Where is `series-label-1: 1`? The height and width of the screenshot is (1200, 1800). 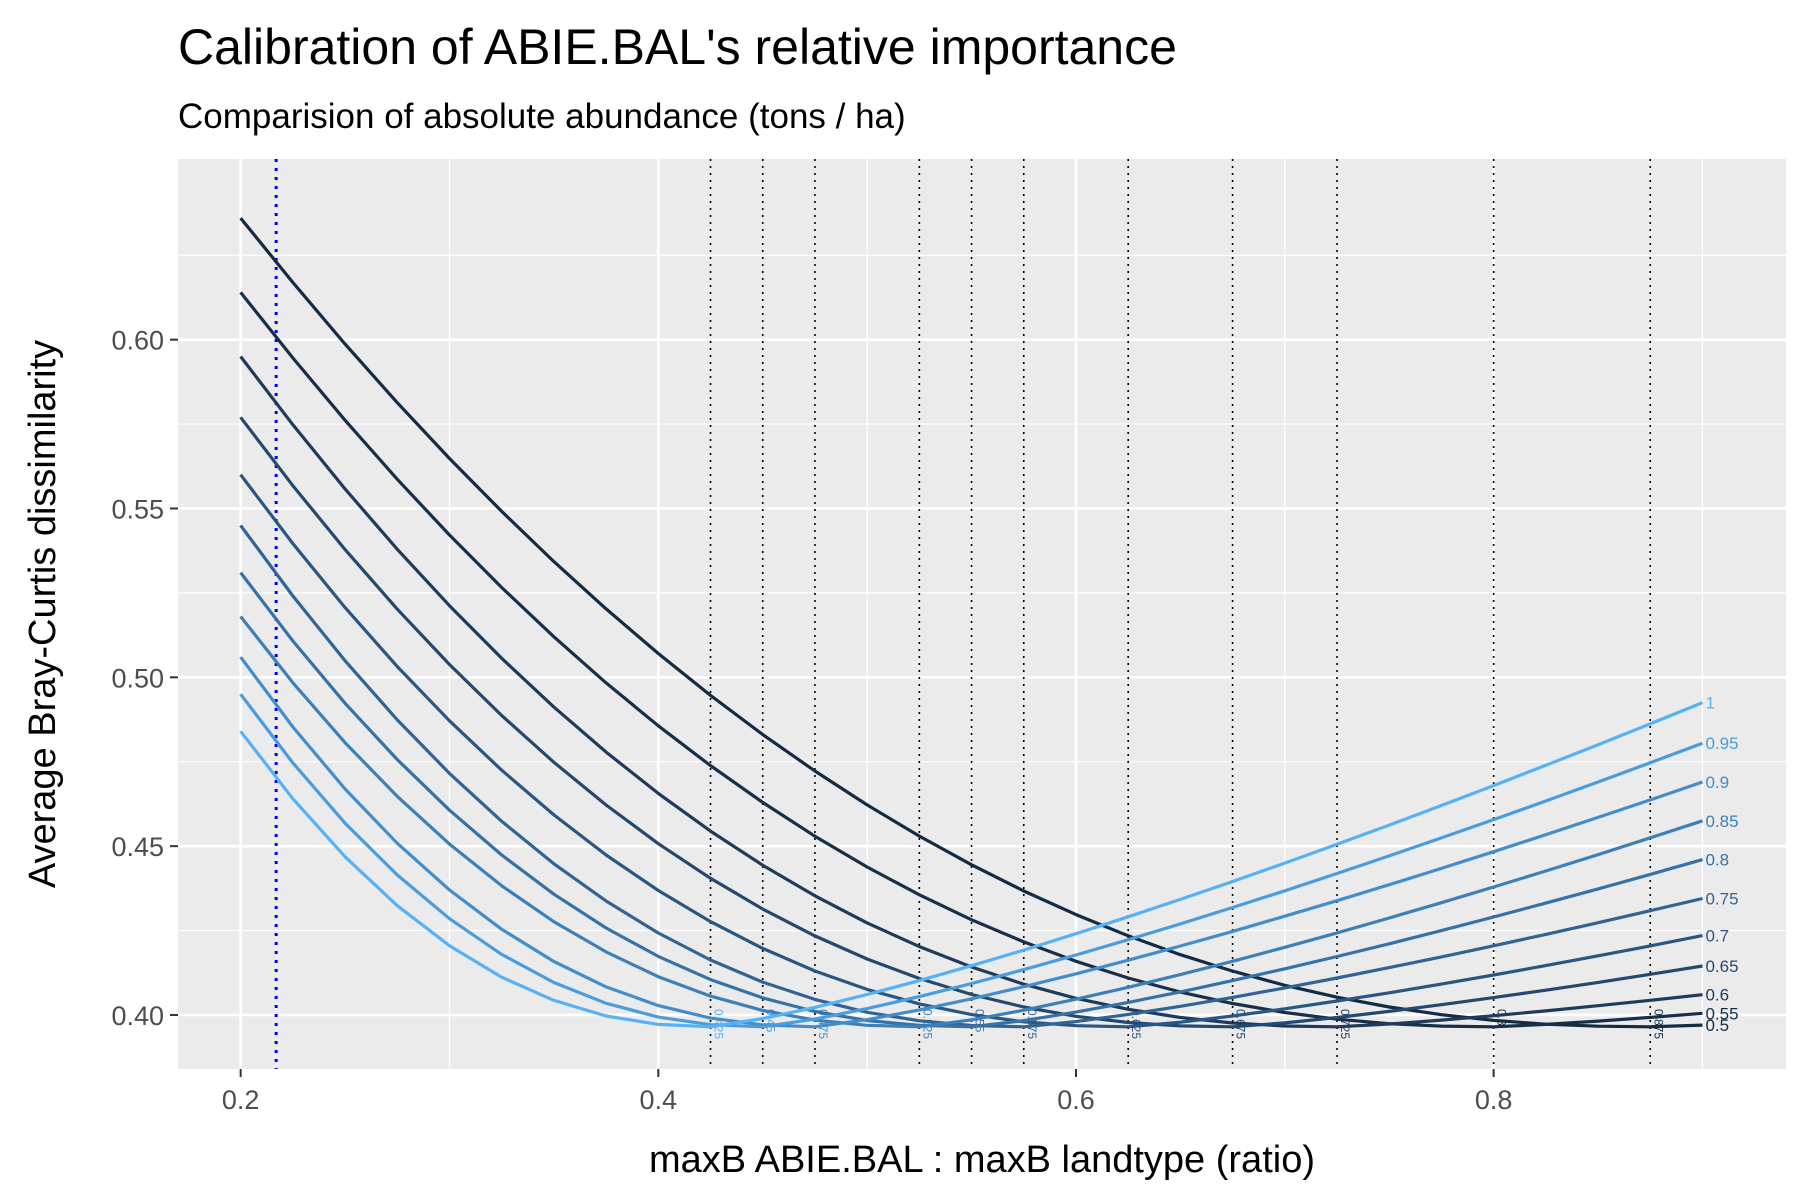 series-label-1: 1 is located at coordinates (1709, 703).